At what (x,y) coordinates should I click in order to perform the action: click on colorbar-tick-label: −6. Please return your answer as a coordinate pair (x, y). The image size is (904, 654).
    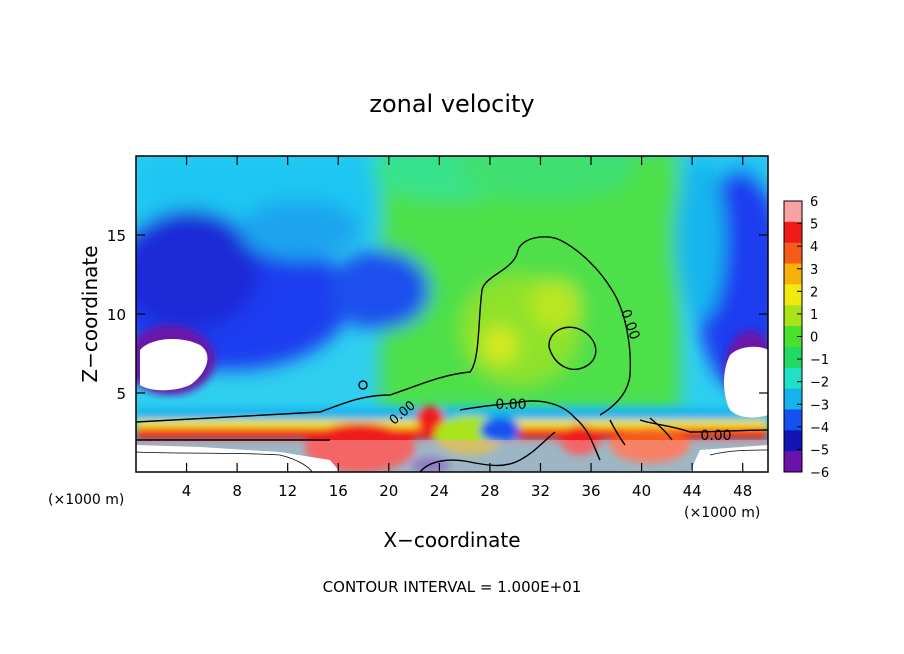
    Looking at the image, I should click on (819, 473).